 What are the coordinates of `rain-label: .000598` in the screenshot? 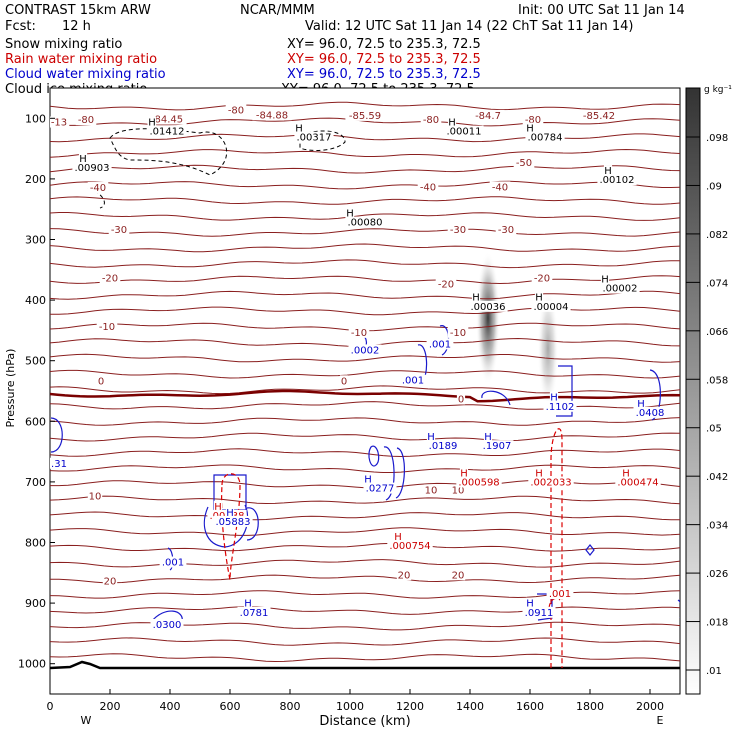 It's located at (478, 483).